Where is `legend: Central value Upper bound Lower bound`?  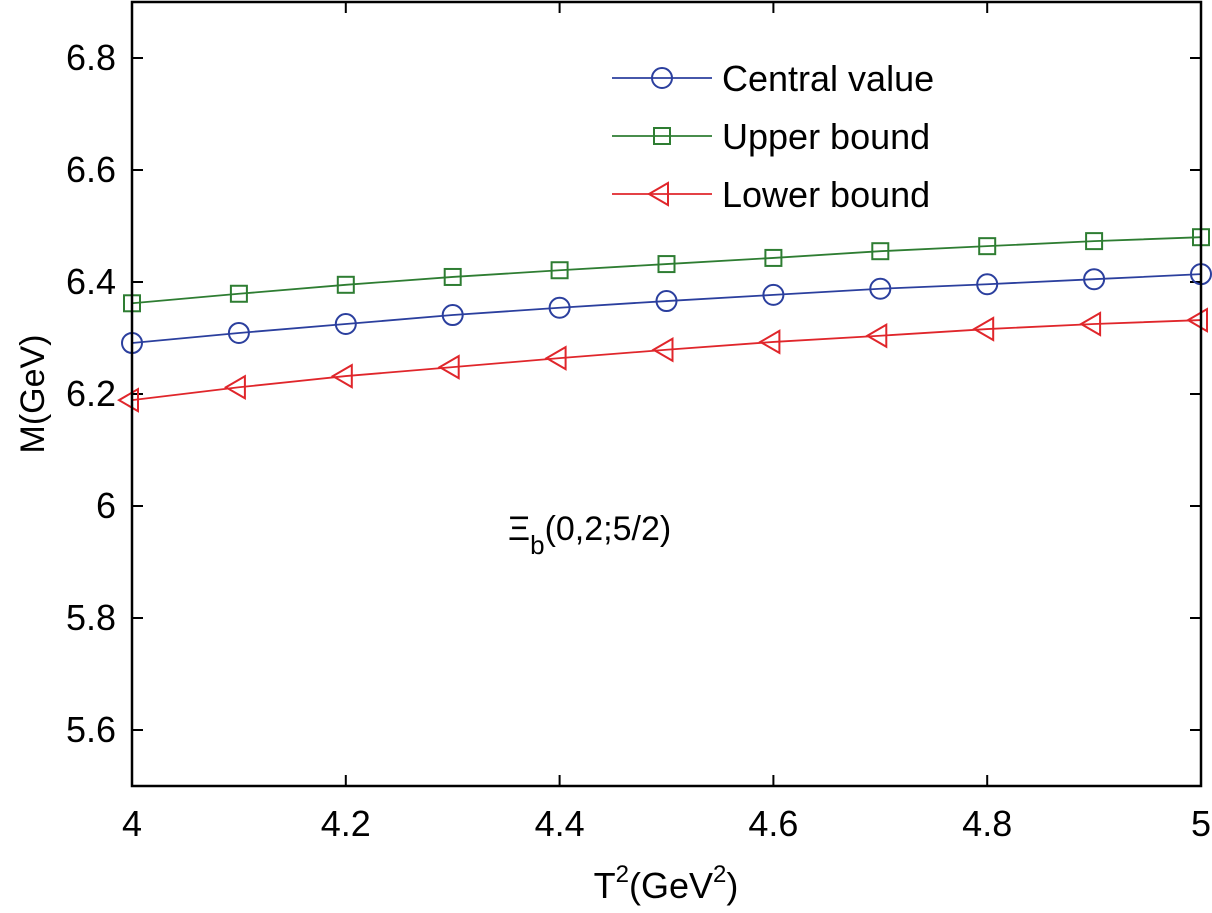 legend: Central value Upper bound Lower bound is located at coordinates (773, 136).